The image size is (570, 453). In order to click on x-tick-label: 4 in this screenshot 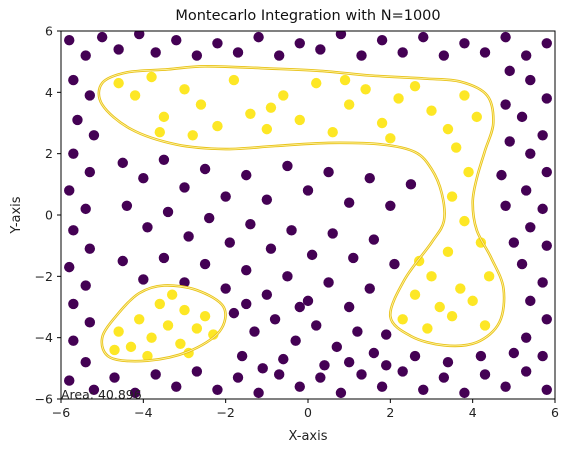, I will do `click(473, 412)`.